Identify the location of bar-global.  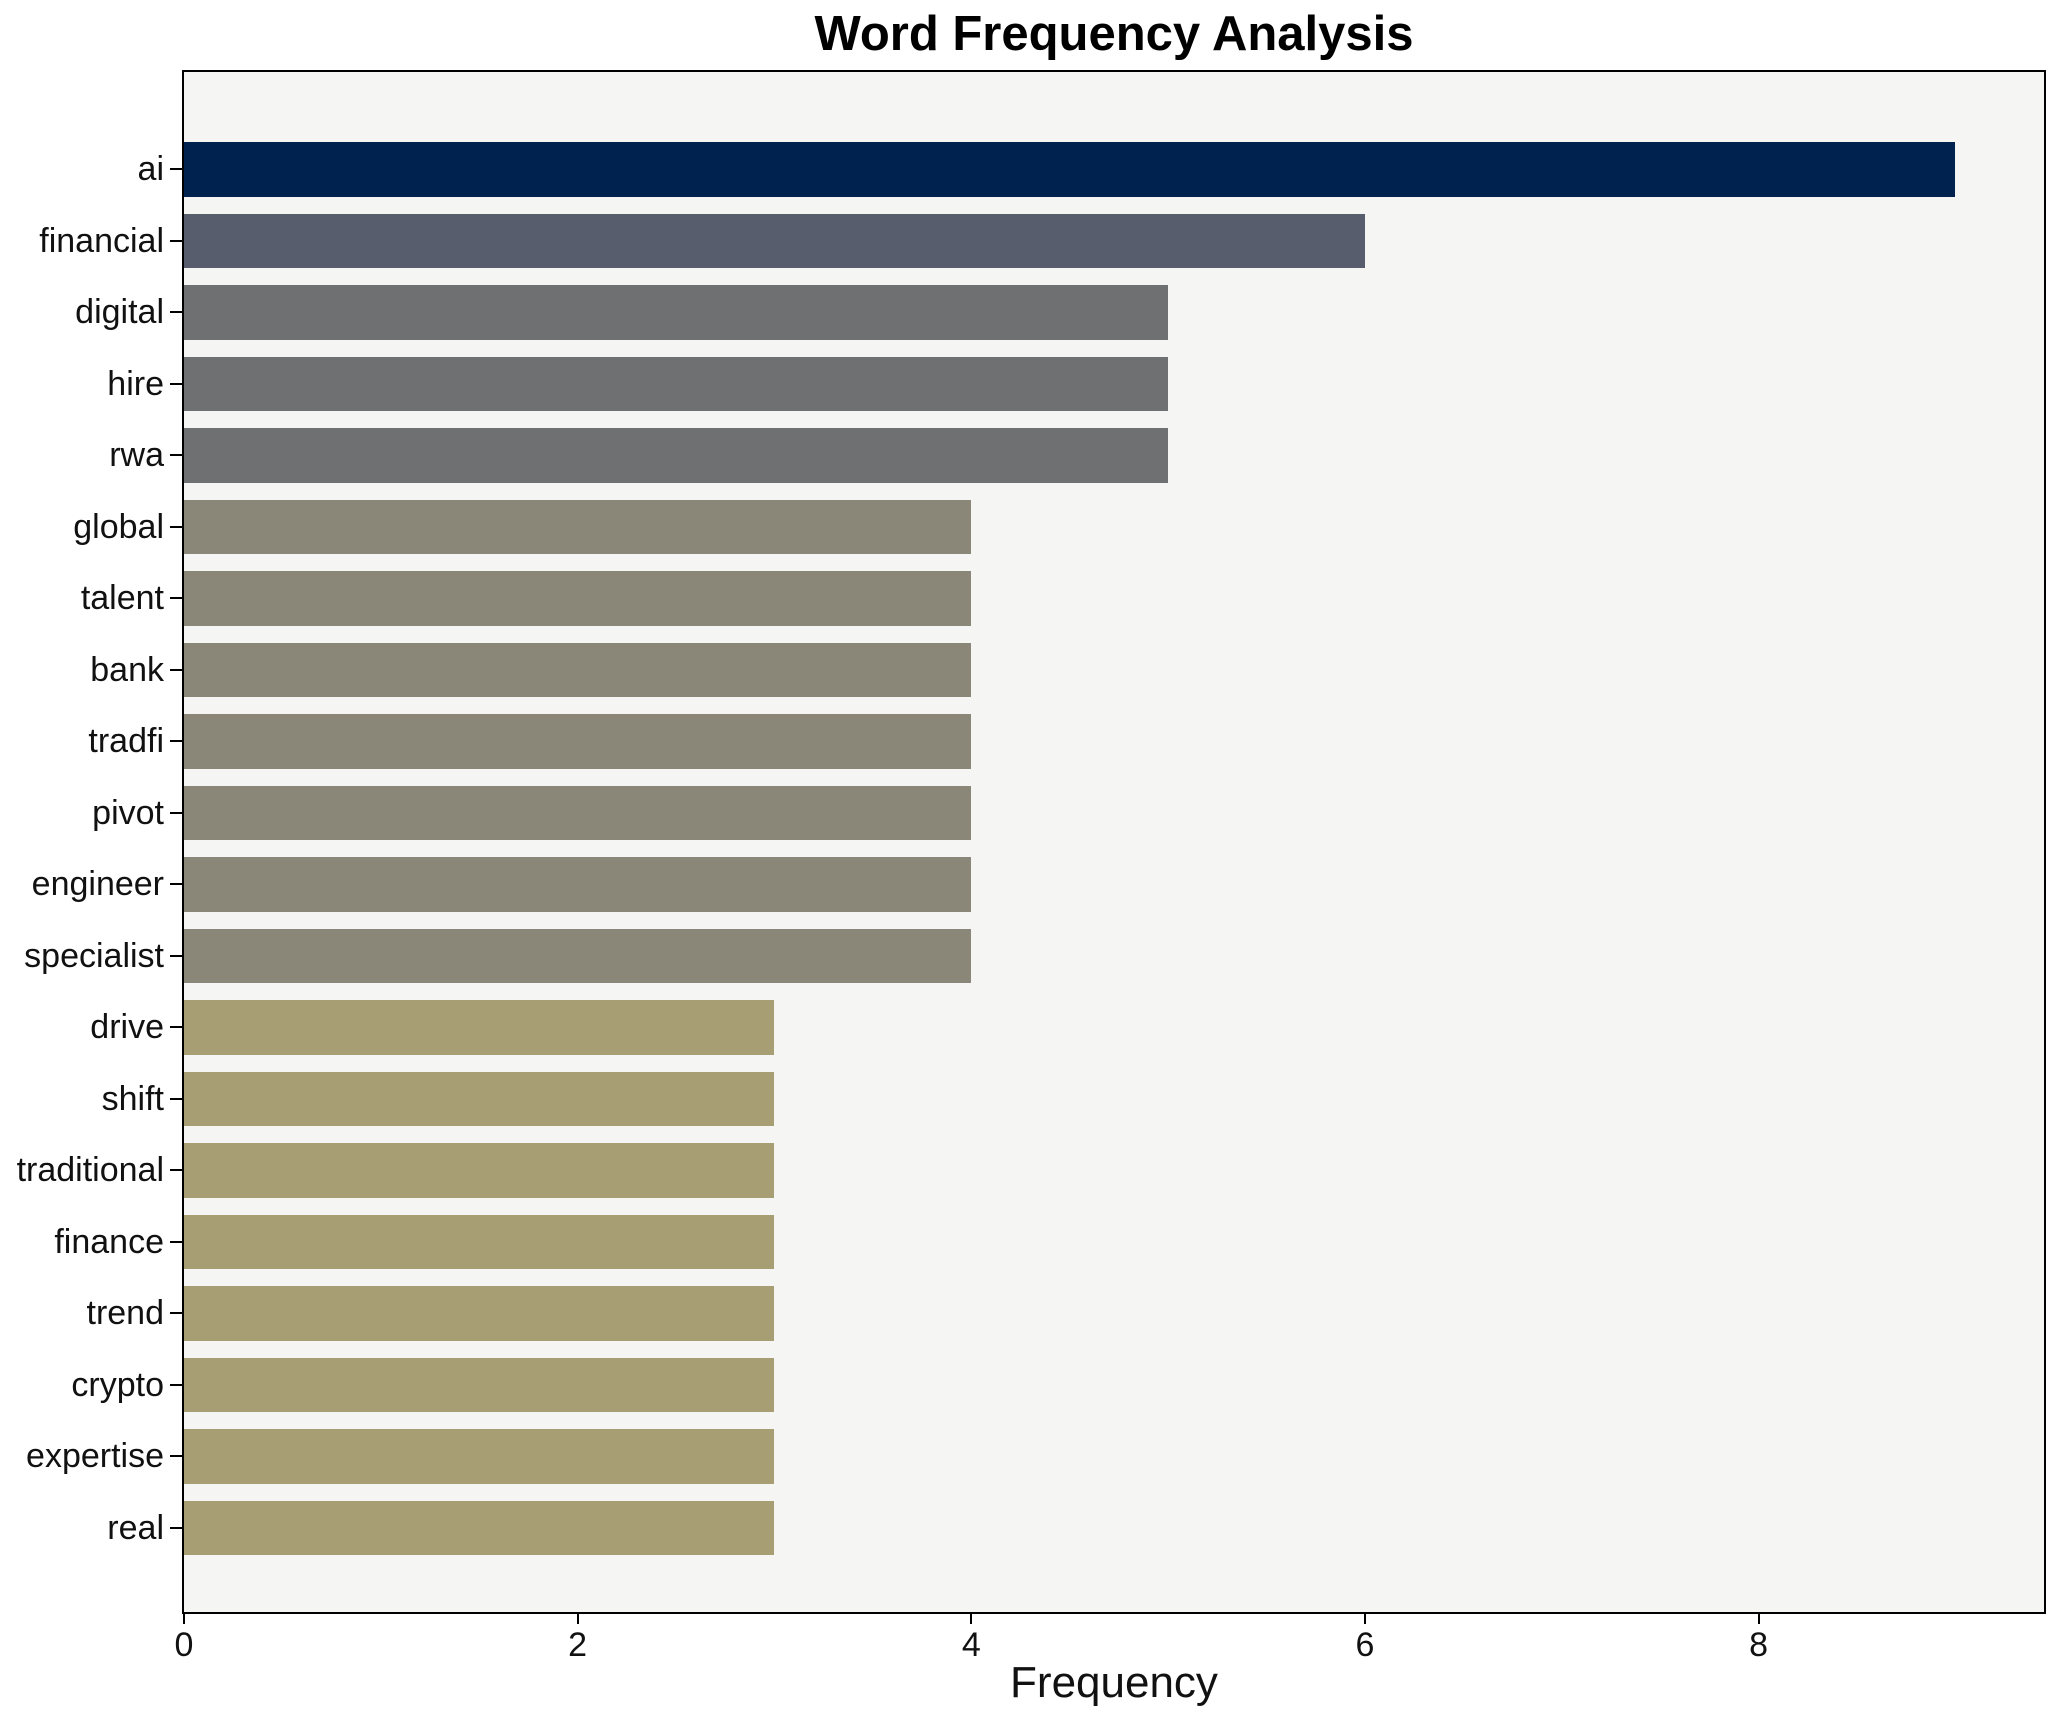
(578, 526).